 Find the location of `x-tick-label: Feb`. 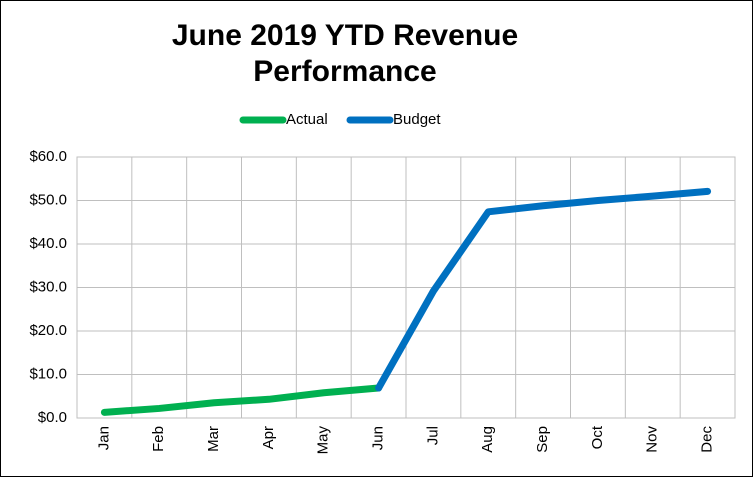

x-tick-label: Feb is located at coordinates (158, 439).